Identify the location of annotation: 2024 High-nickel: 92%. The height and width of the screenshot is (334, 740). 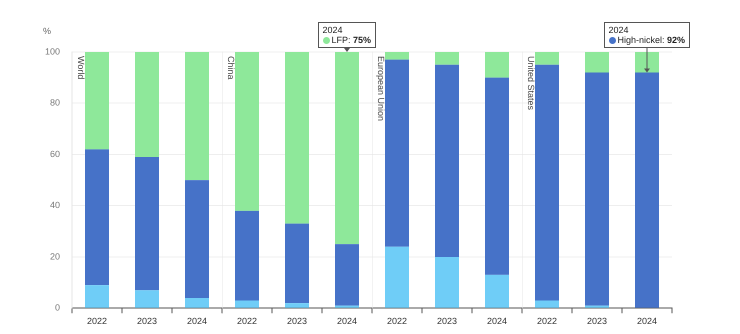
(647, 35).